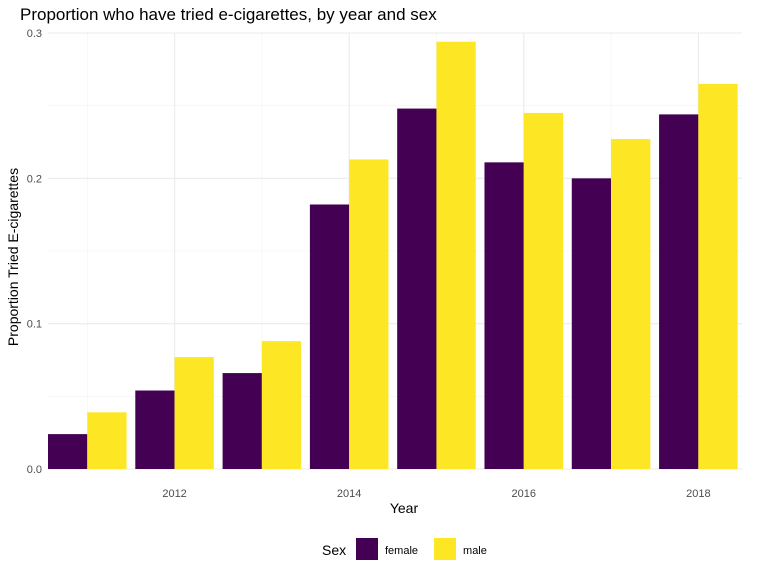 The image size is (768, 576). I want to click on bar-female-2017, so click(591, 324).